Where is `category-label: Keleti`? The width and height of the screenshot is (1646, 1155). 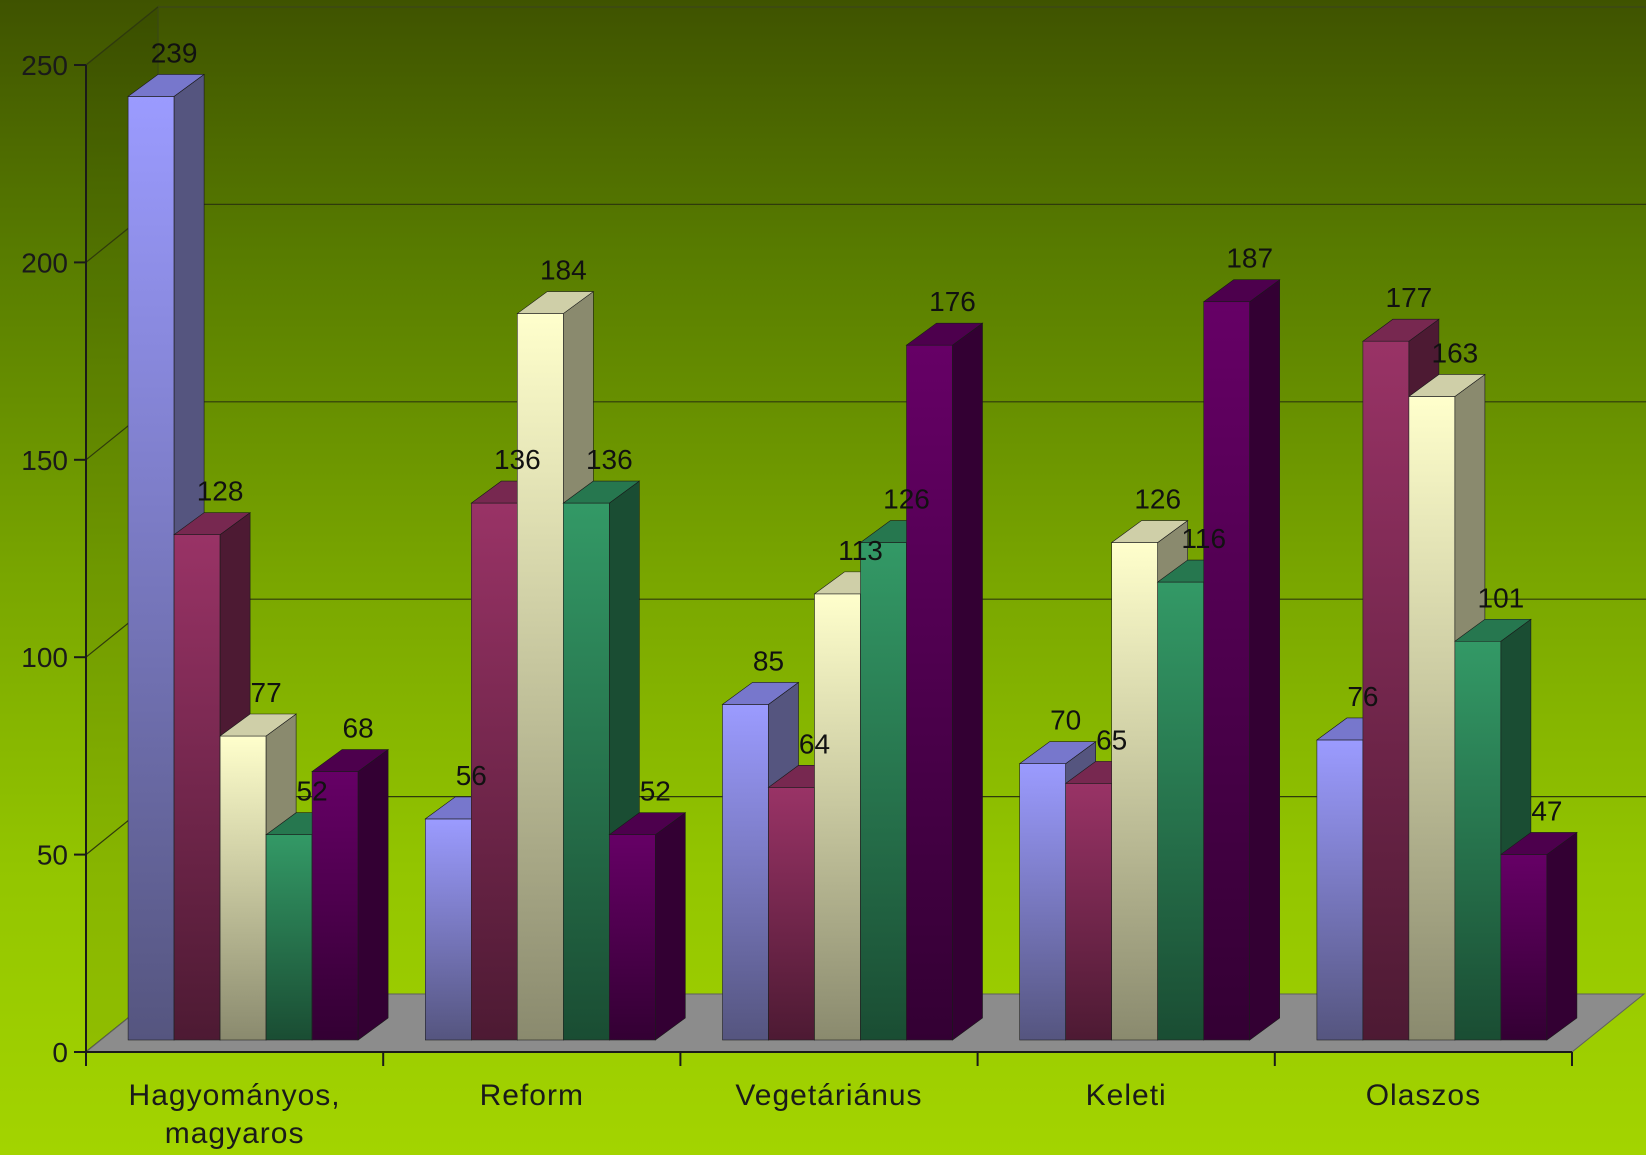 category-label: Keleti is located at coordinates (1126, 1095).